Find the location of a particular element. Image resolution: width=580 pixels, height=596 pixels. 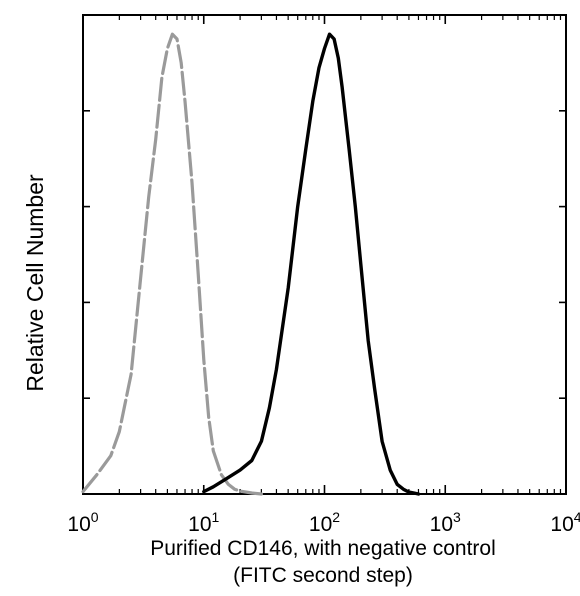

x-tick-label: 10³ is located at coordinates (445, 522).